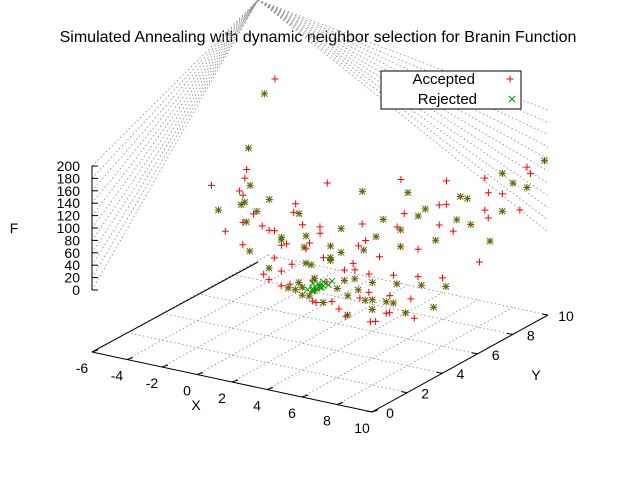 The width and height of the screenshot is (640, 480). I want to click on z-tick-label: 120, so click(69, 216).